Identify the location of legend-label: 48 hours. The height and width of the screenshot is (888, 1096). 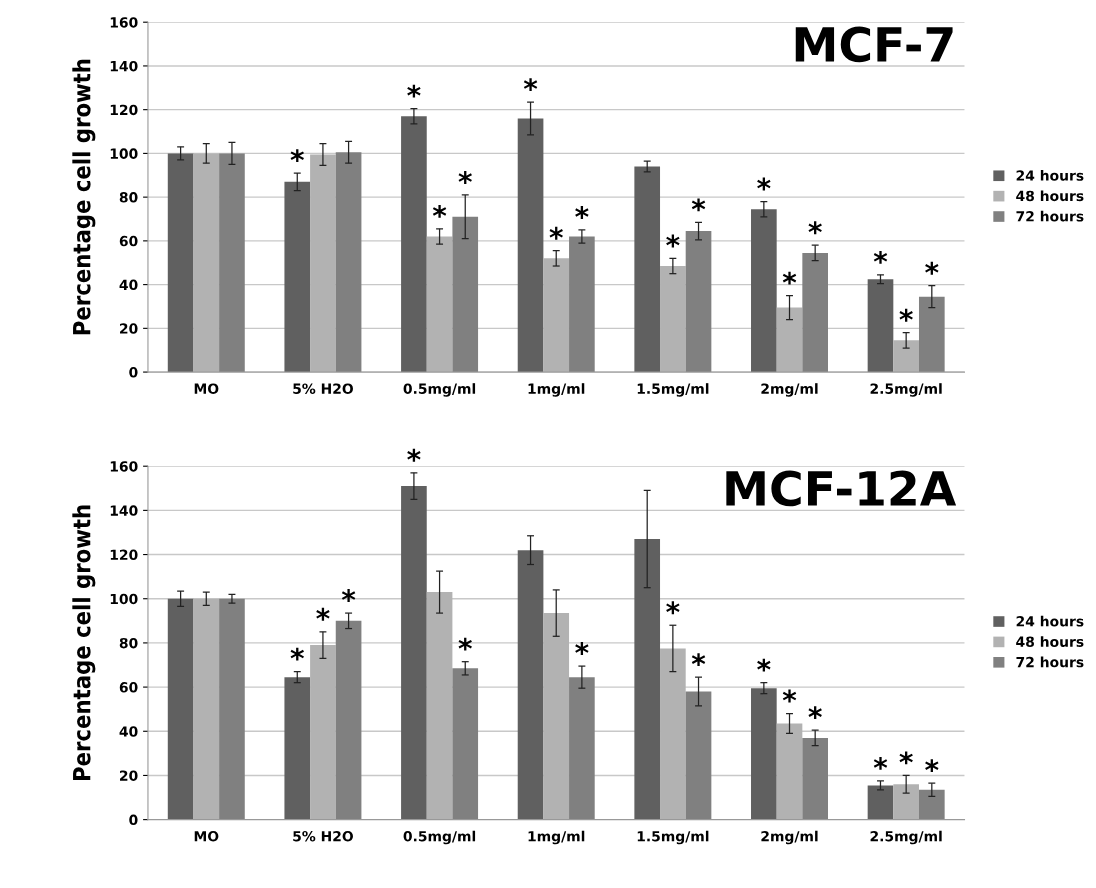
(1050, 196).